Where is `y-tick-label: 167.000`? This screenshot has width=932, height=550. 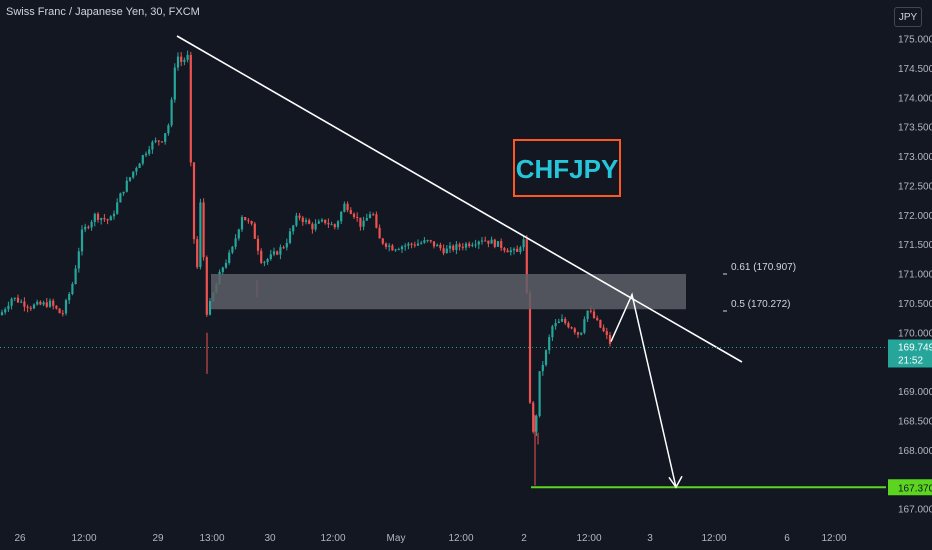
y-tick-label: 167.000 is located at coordinates (915, 510).